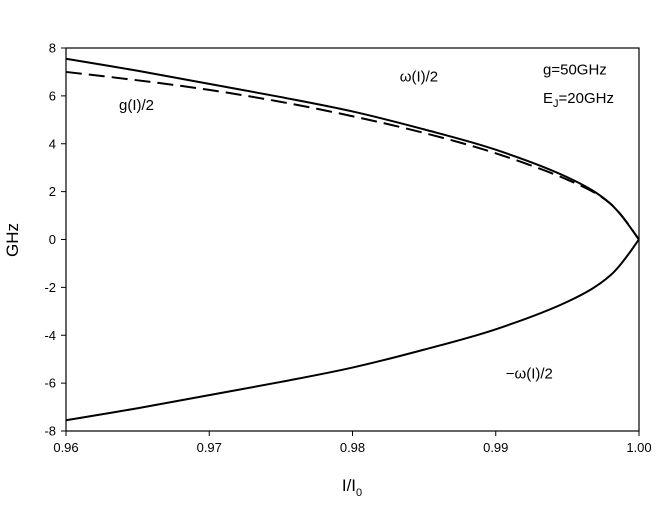 The image size is (664, 509). I want to click on annotation-label: g=50GHz, so click(575, 69).